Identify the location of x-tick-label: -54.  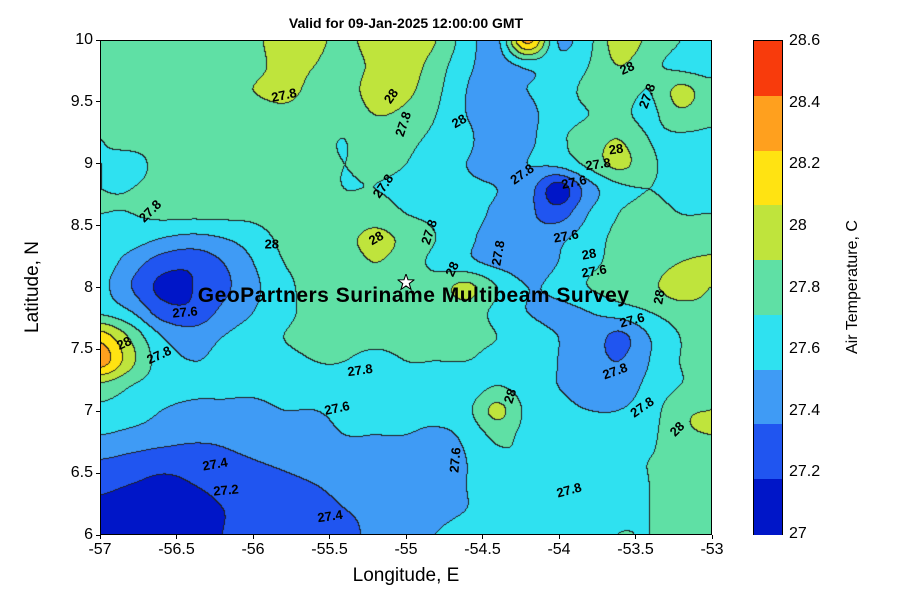
(559, 549).